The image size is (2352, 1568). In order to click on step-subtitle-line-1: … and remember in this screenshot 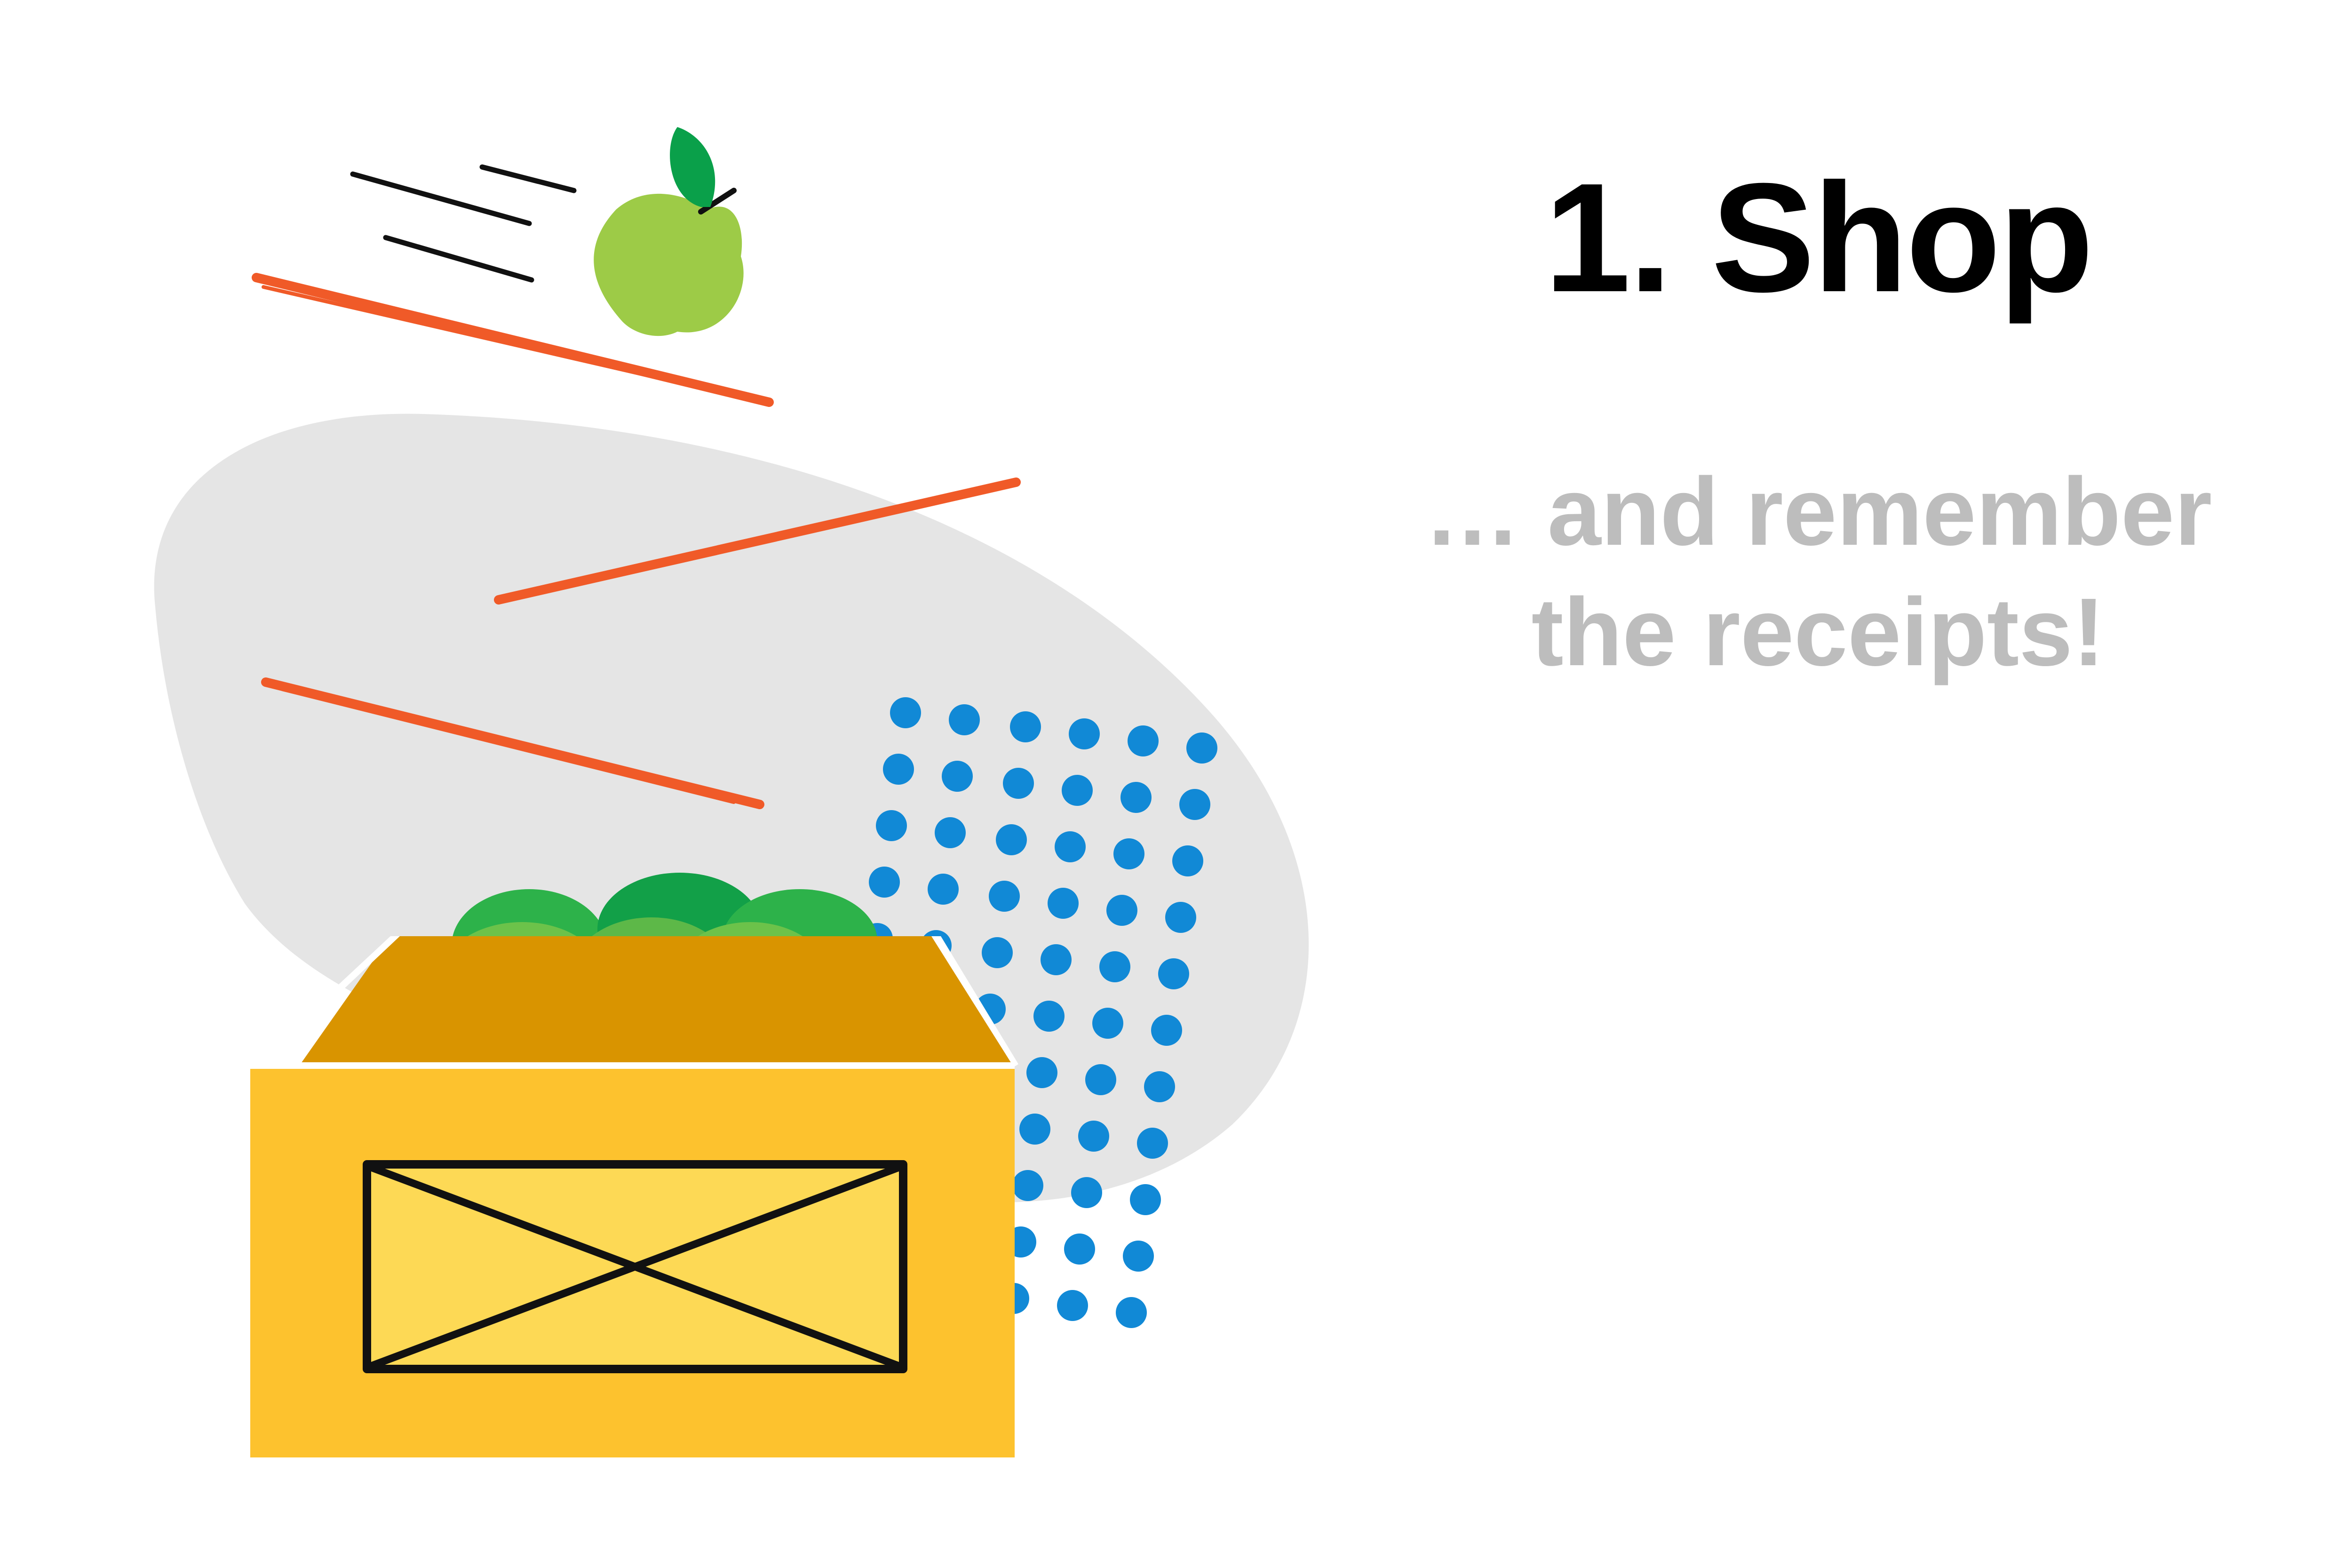, I will do `click(1818, 511)`.